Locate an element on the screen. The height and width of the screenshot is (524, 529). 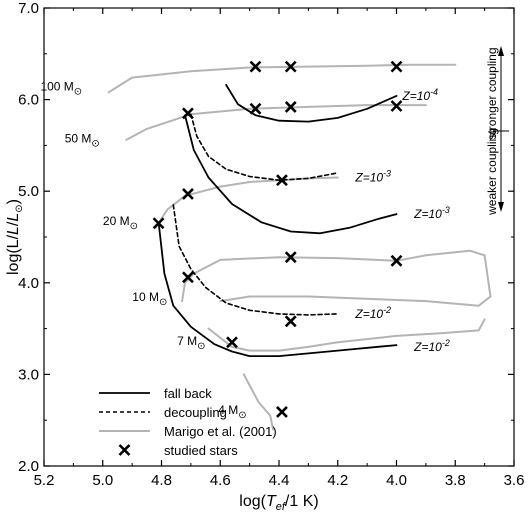
y-axis-label: log(L/L/L⊙) is located at coordinates (15, 237).